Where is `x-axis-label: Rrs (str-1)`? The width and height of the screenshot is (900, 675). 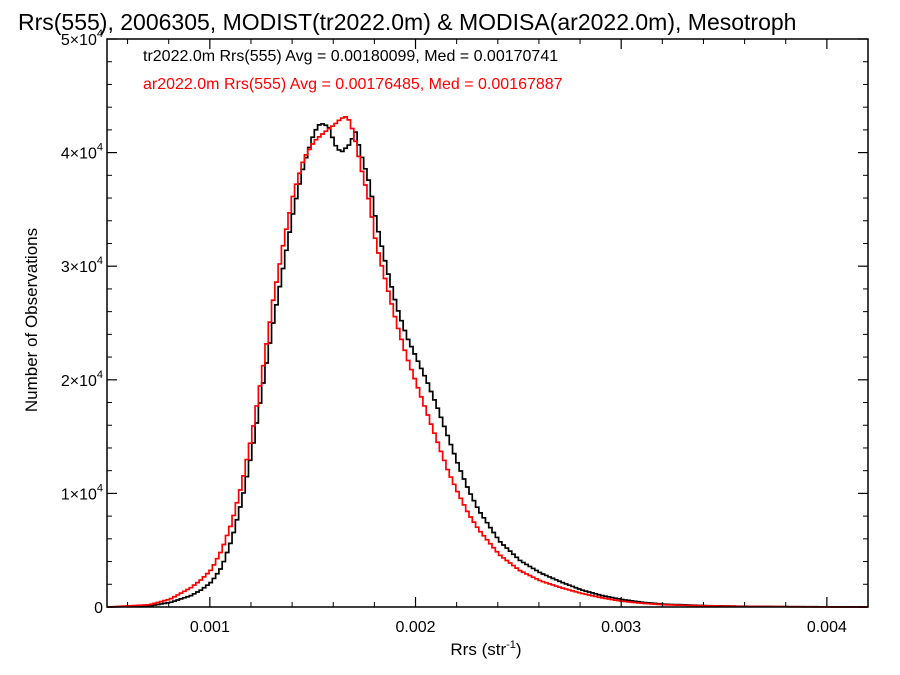 x-axis-label: Rrs (str-1) is located at coordinates (485, 649).